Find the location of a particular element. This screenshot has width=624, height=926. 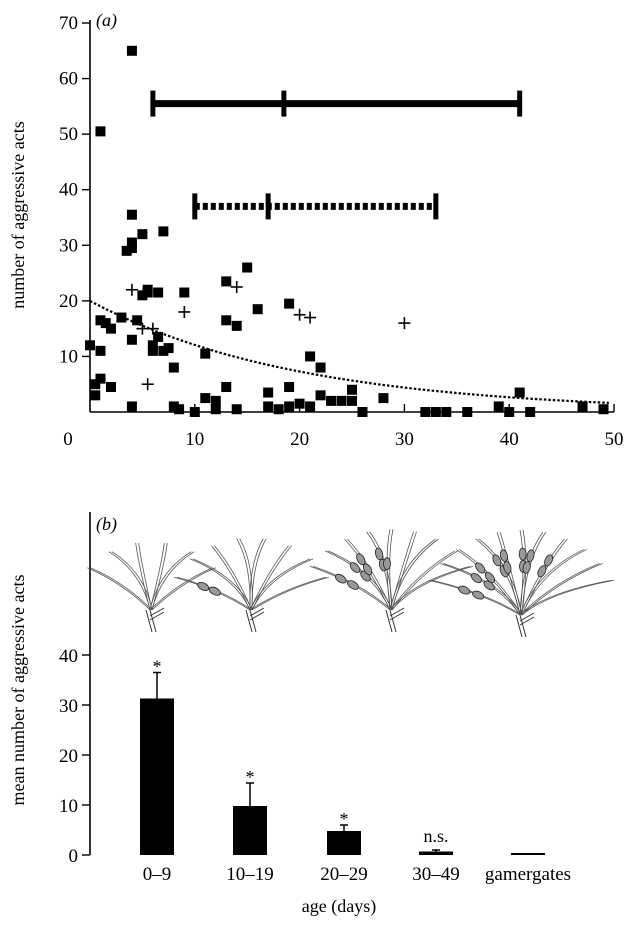

panel-a-y-ticks: 10 20 30 40 50 60 70 is located at coordinates (74, 190).